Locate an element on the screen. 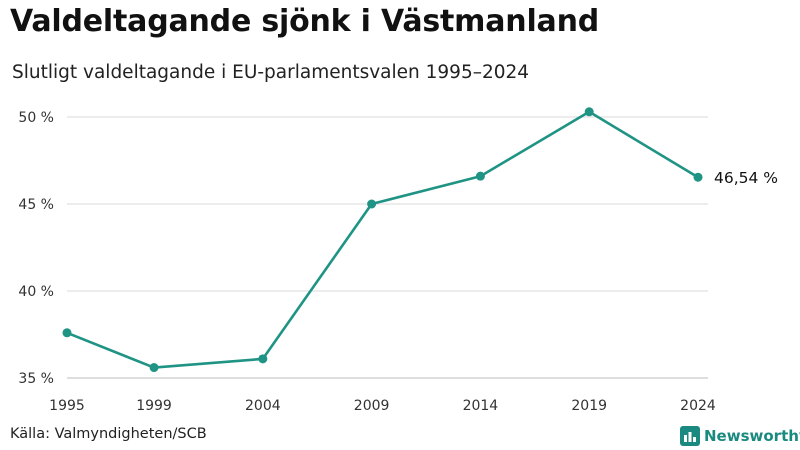 This screenshot has width=800, height=450. last-value-label: 46,54 % is located at coordinates (746, 178).